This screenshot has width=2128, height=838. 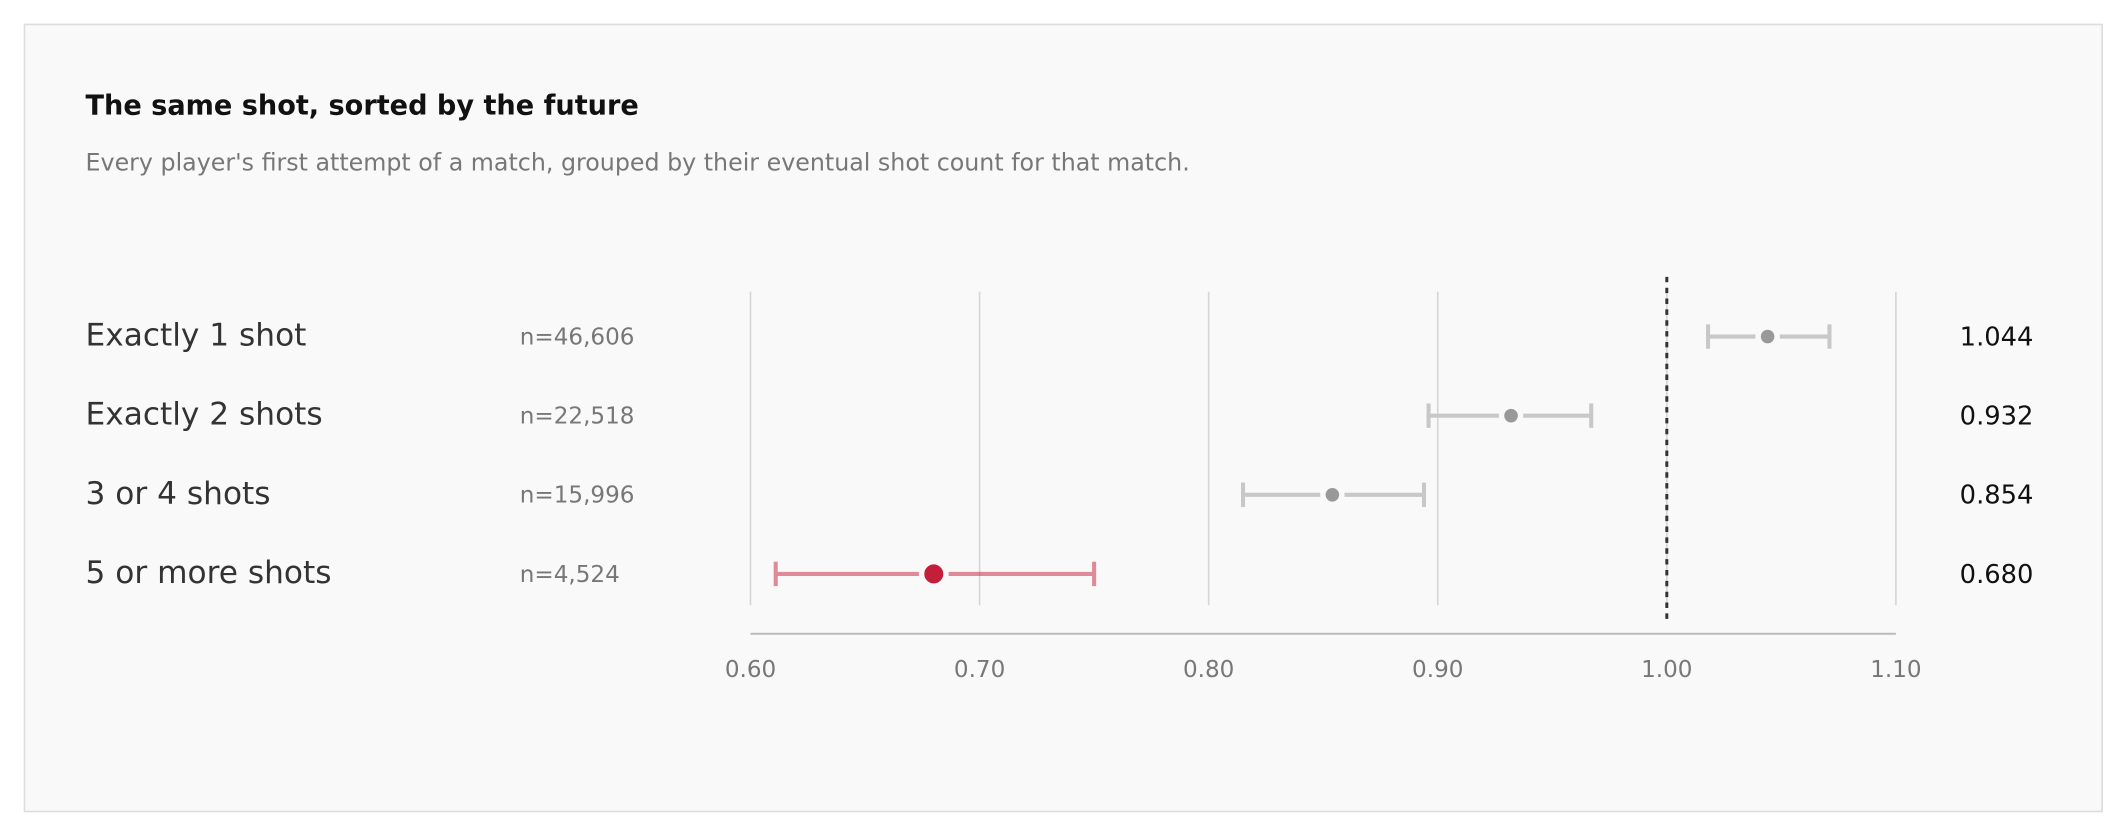 What do you see at coordinates (577, 417) in the screenshot?
I see `n-label: n=22,518` at bounding box center [577, 417].